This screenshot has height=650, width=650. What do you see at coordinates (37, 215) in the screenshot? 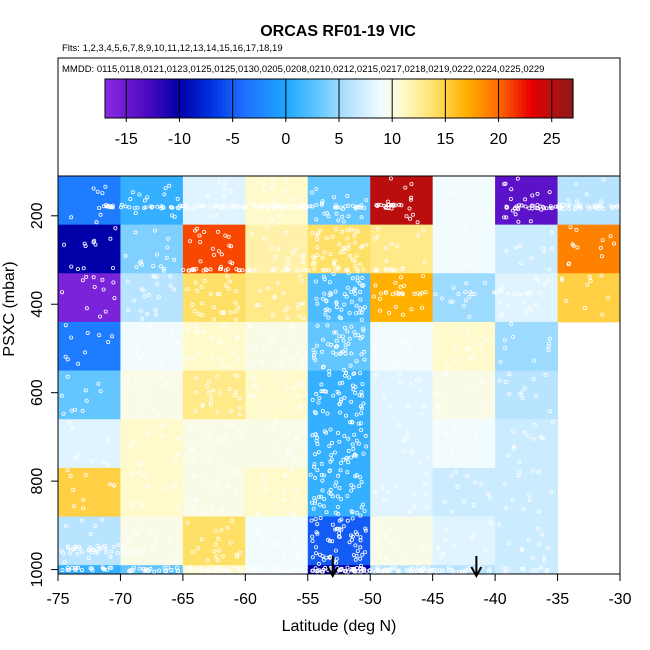
I see `y-tick-label: 200` at bounding box center [37, 215].